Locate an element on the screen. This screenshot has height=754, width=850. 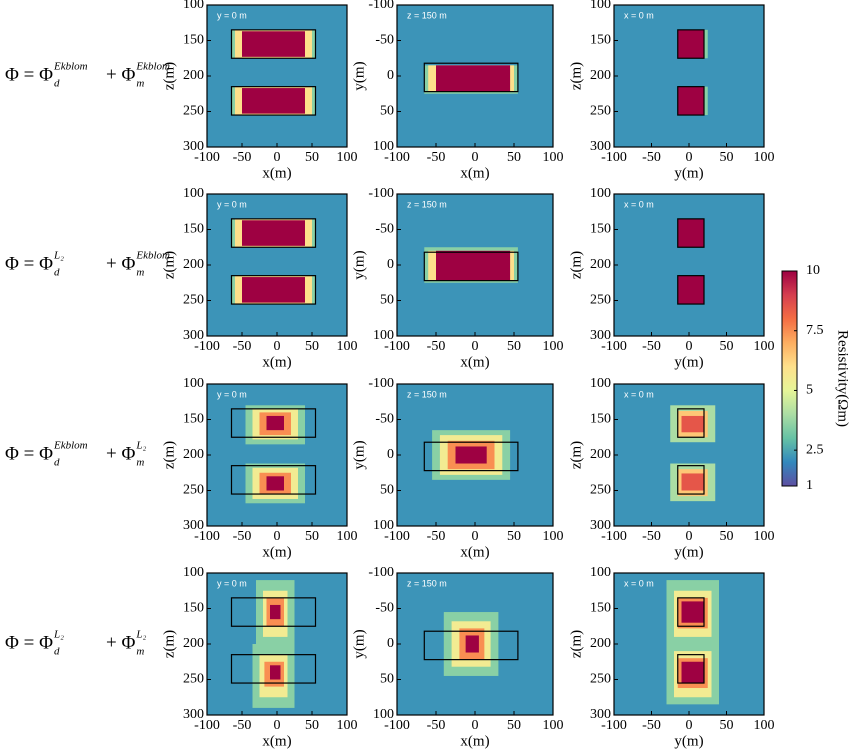
colorbar-tick-label: 7.5 is located at coordinates (815, 330).